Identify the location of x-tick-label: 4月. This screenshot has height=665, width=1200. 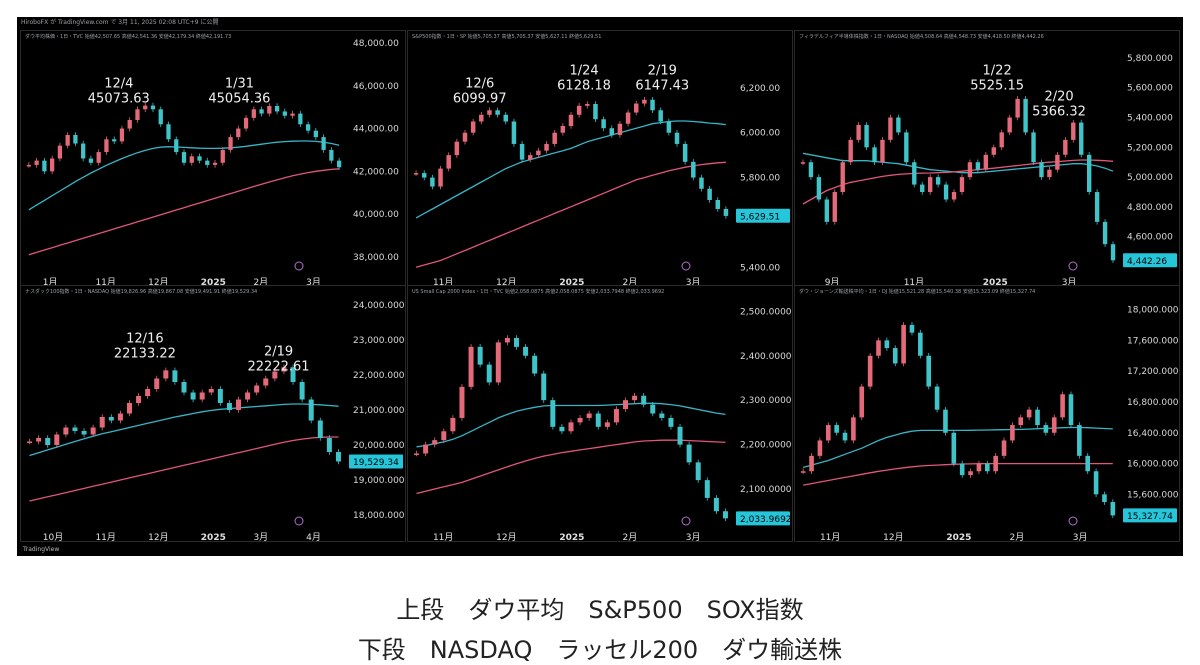
(313, 537).